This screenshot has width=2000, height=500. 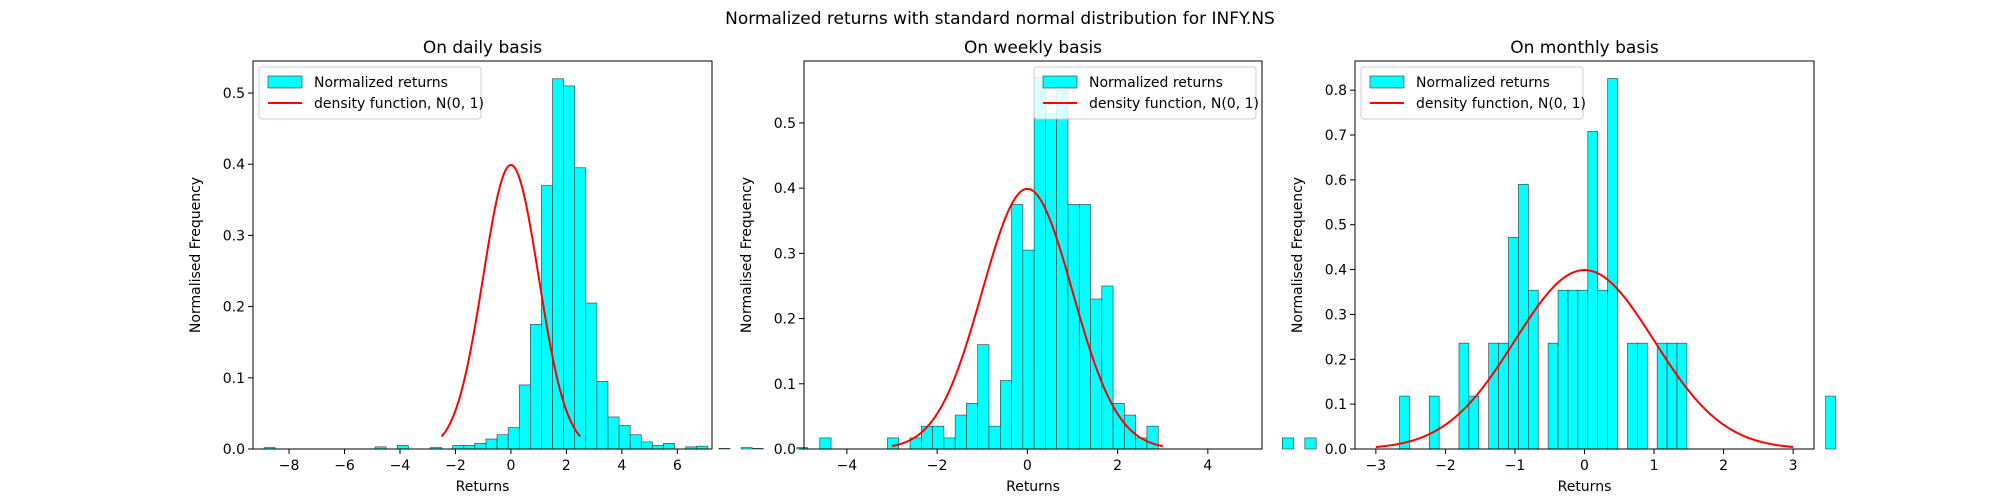 I want to click on y-tick-label: 0.8, so click(x=1336, y=91).